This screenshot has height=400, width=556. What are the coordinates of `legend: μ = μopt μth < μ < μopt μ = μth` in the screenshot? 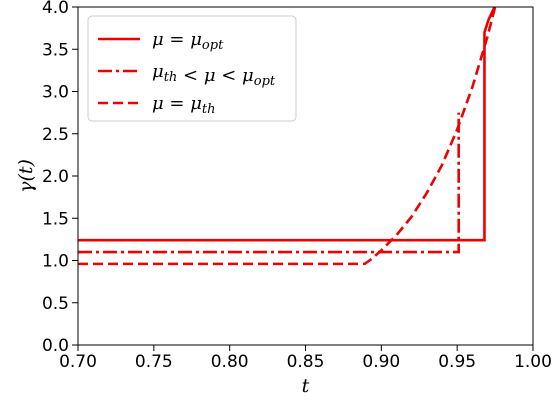 It's located at (192, 68).